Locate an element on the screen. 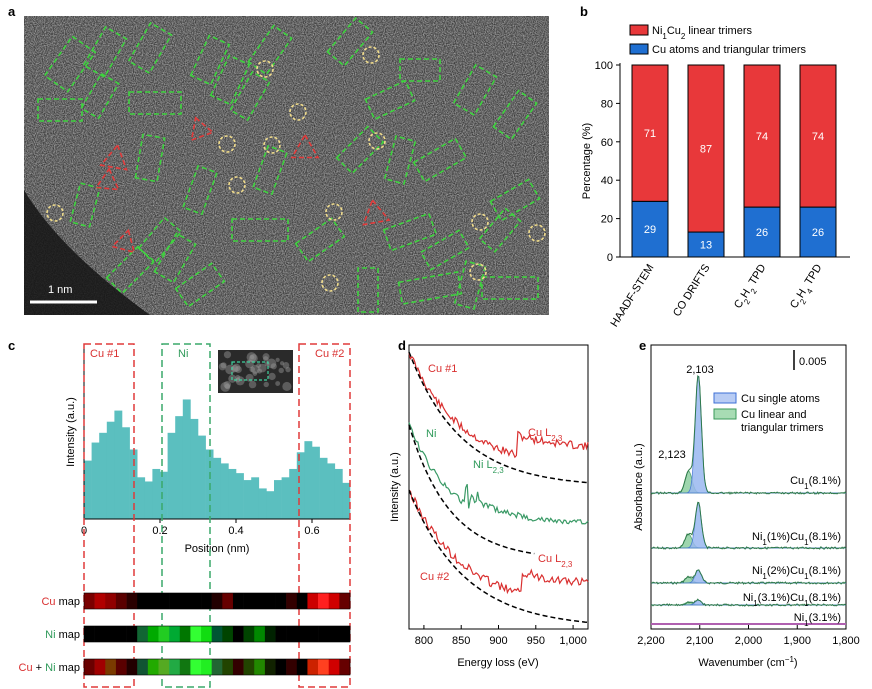 This screenshot has height=689, width=872. region-label-cu1: Cu #1 is located at coordinates (104, 354).